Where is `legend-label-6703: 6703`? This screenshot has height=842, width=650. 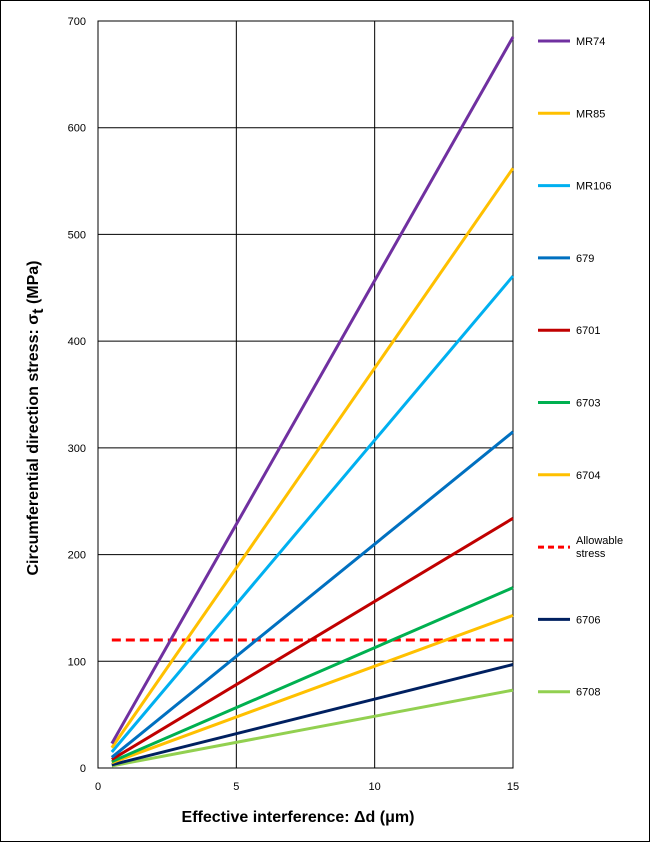 legend-label-6703: 6703 is located at coordinates (588, 404).